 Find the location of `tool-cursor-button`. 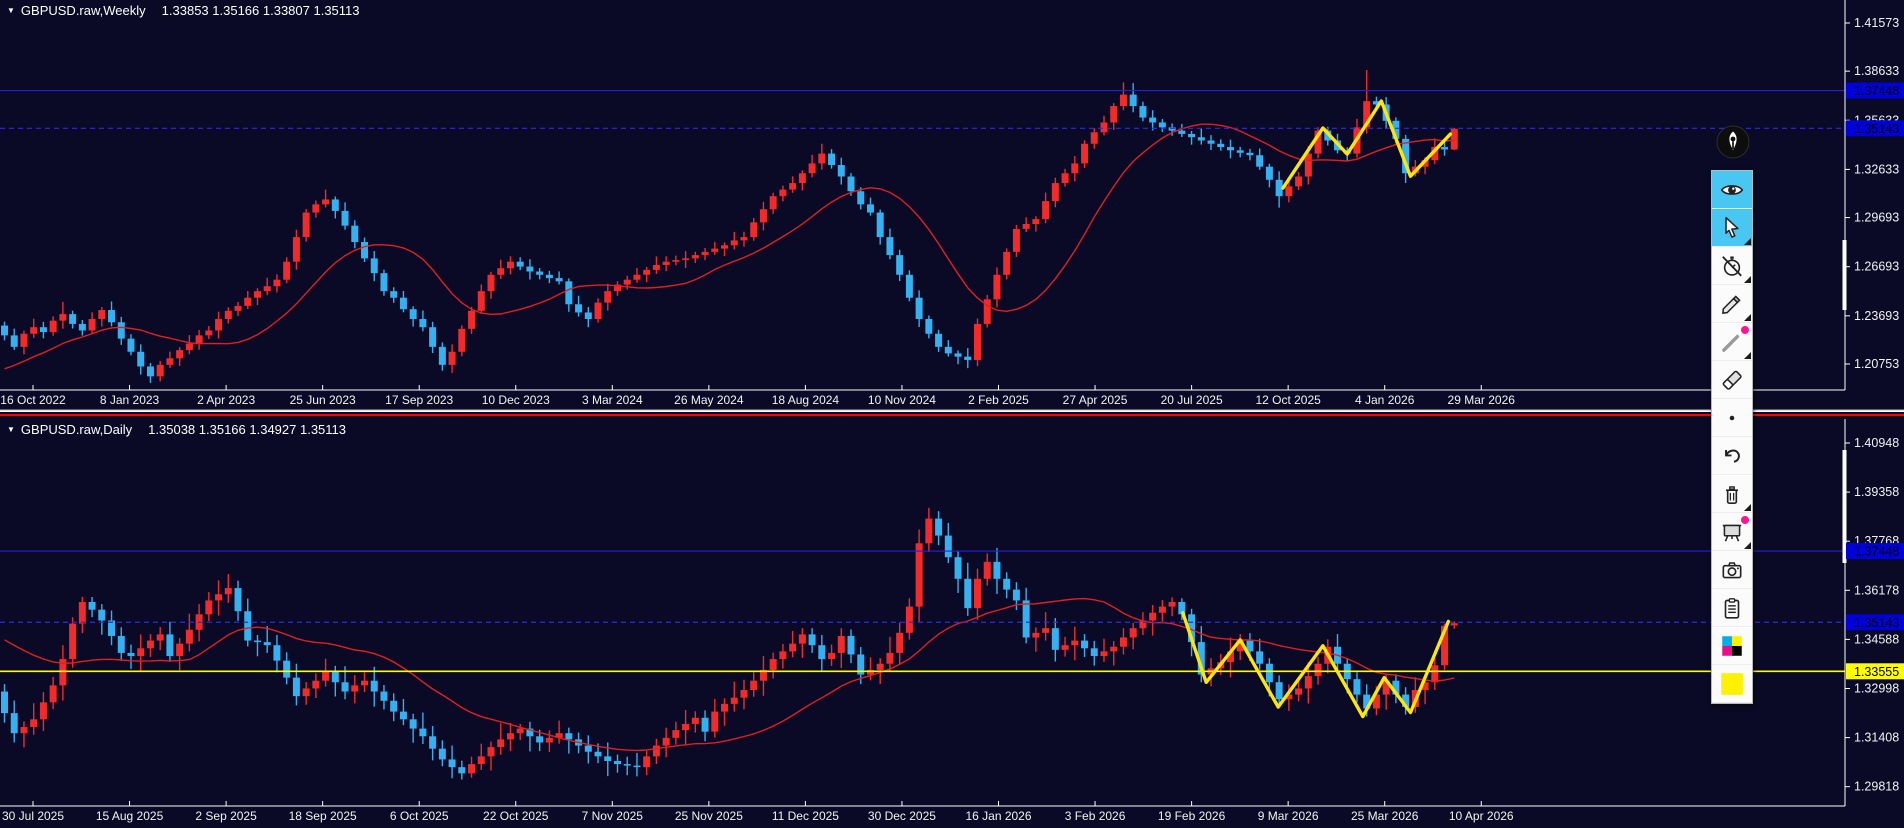

tool-cursor-button is located at coordinates (1732, 228).